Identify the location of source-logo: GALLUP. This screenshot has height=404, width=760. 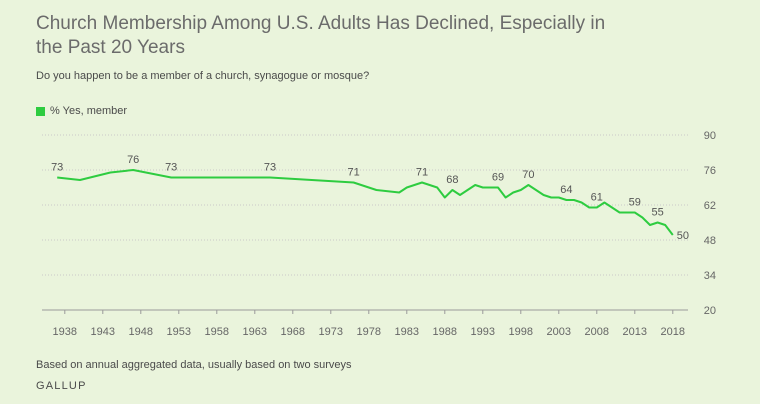
(61, 386).